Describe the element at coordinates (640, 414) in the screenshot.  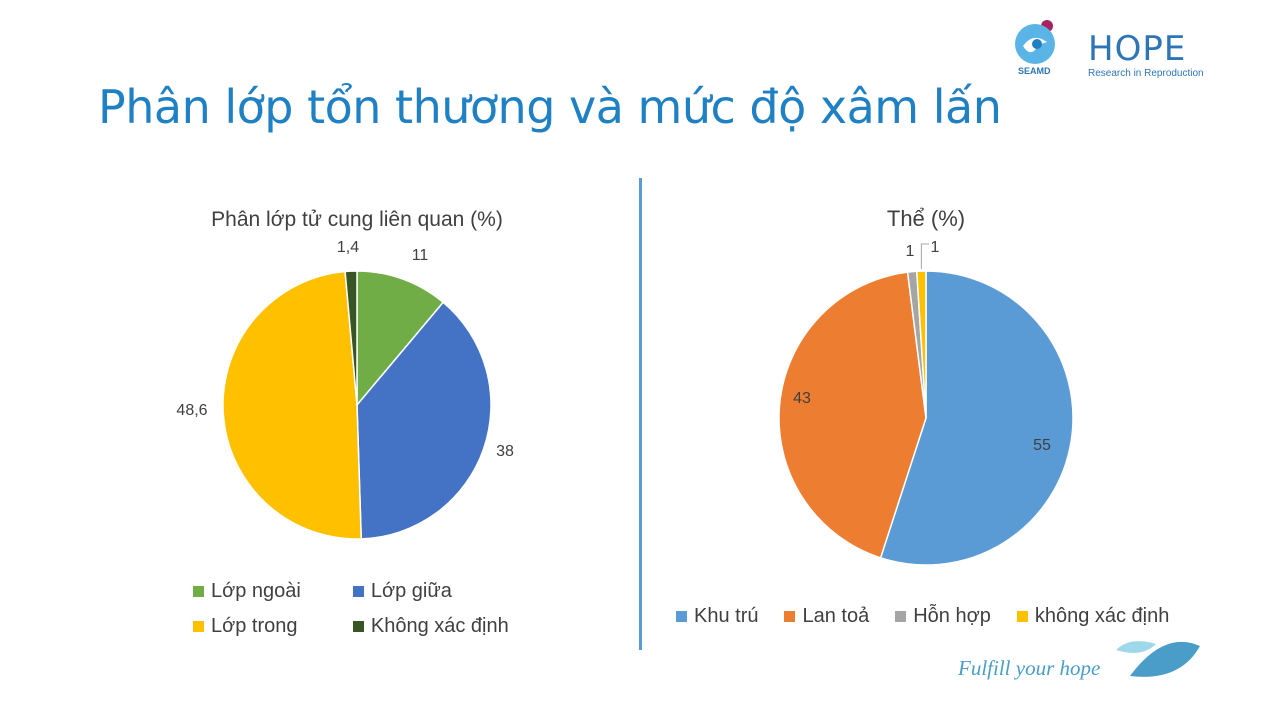
I see `divider` at that location.